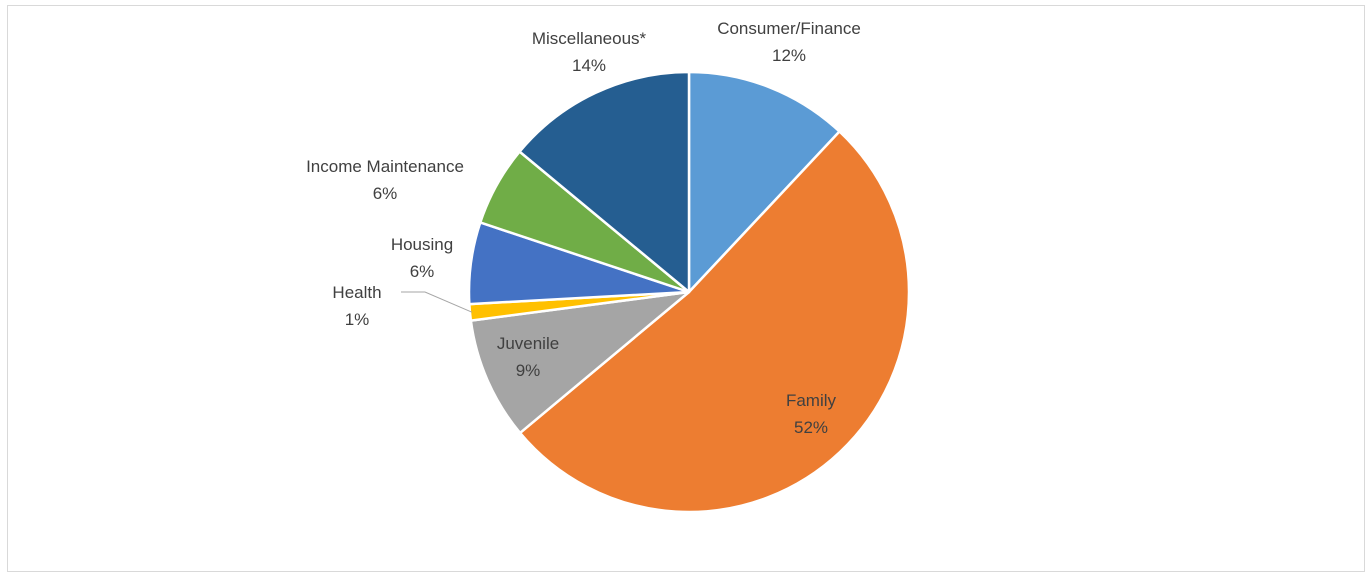 The image size is (1371, 576). What do you see at coordinates (604, 182) in the screenshot?
I see `pie-slice-miscellaneous` at bounding box center [604, 182].